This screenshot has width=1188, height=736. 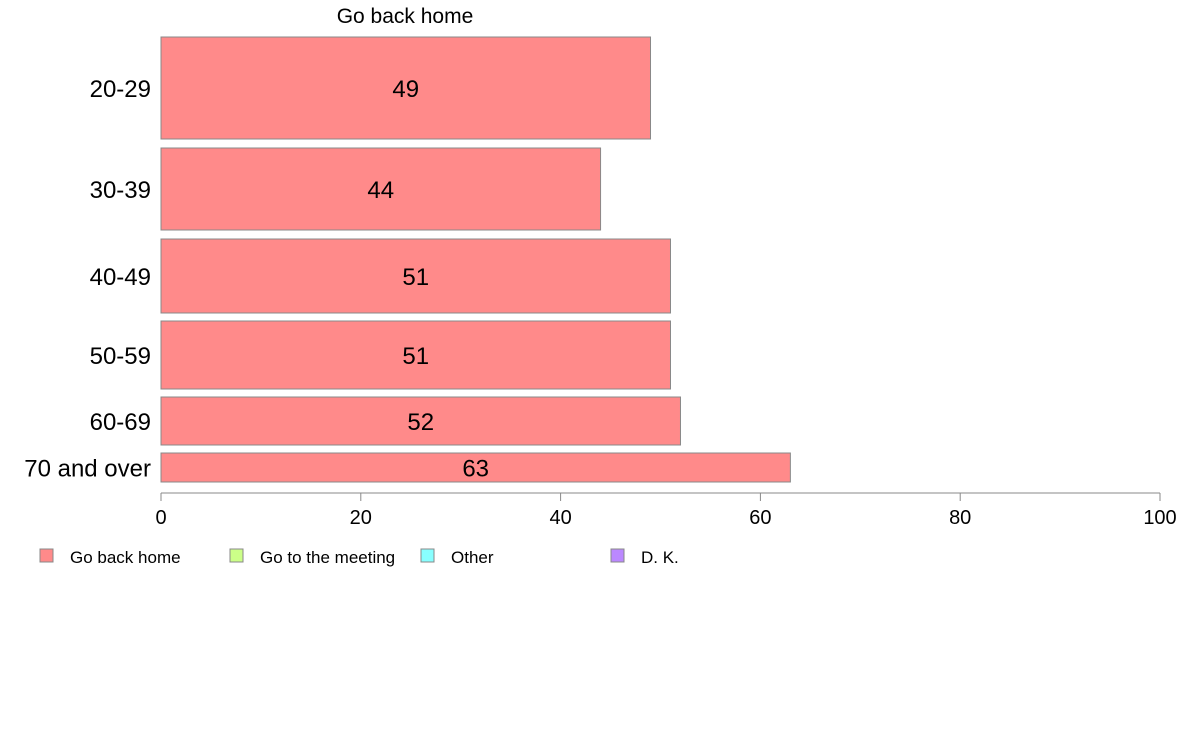 I want to click on data-label: 52, so click(x=420, y=422).